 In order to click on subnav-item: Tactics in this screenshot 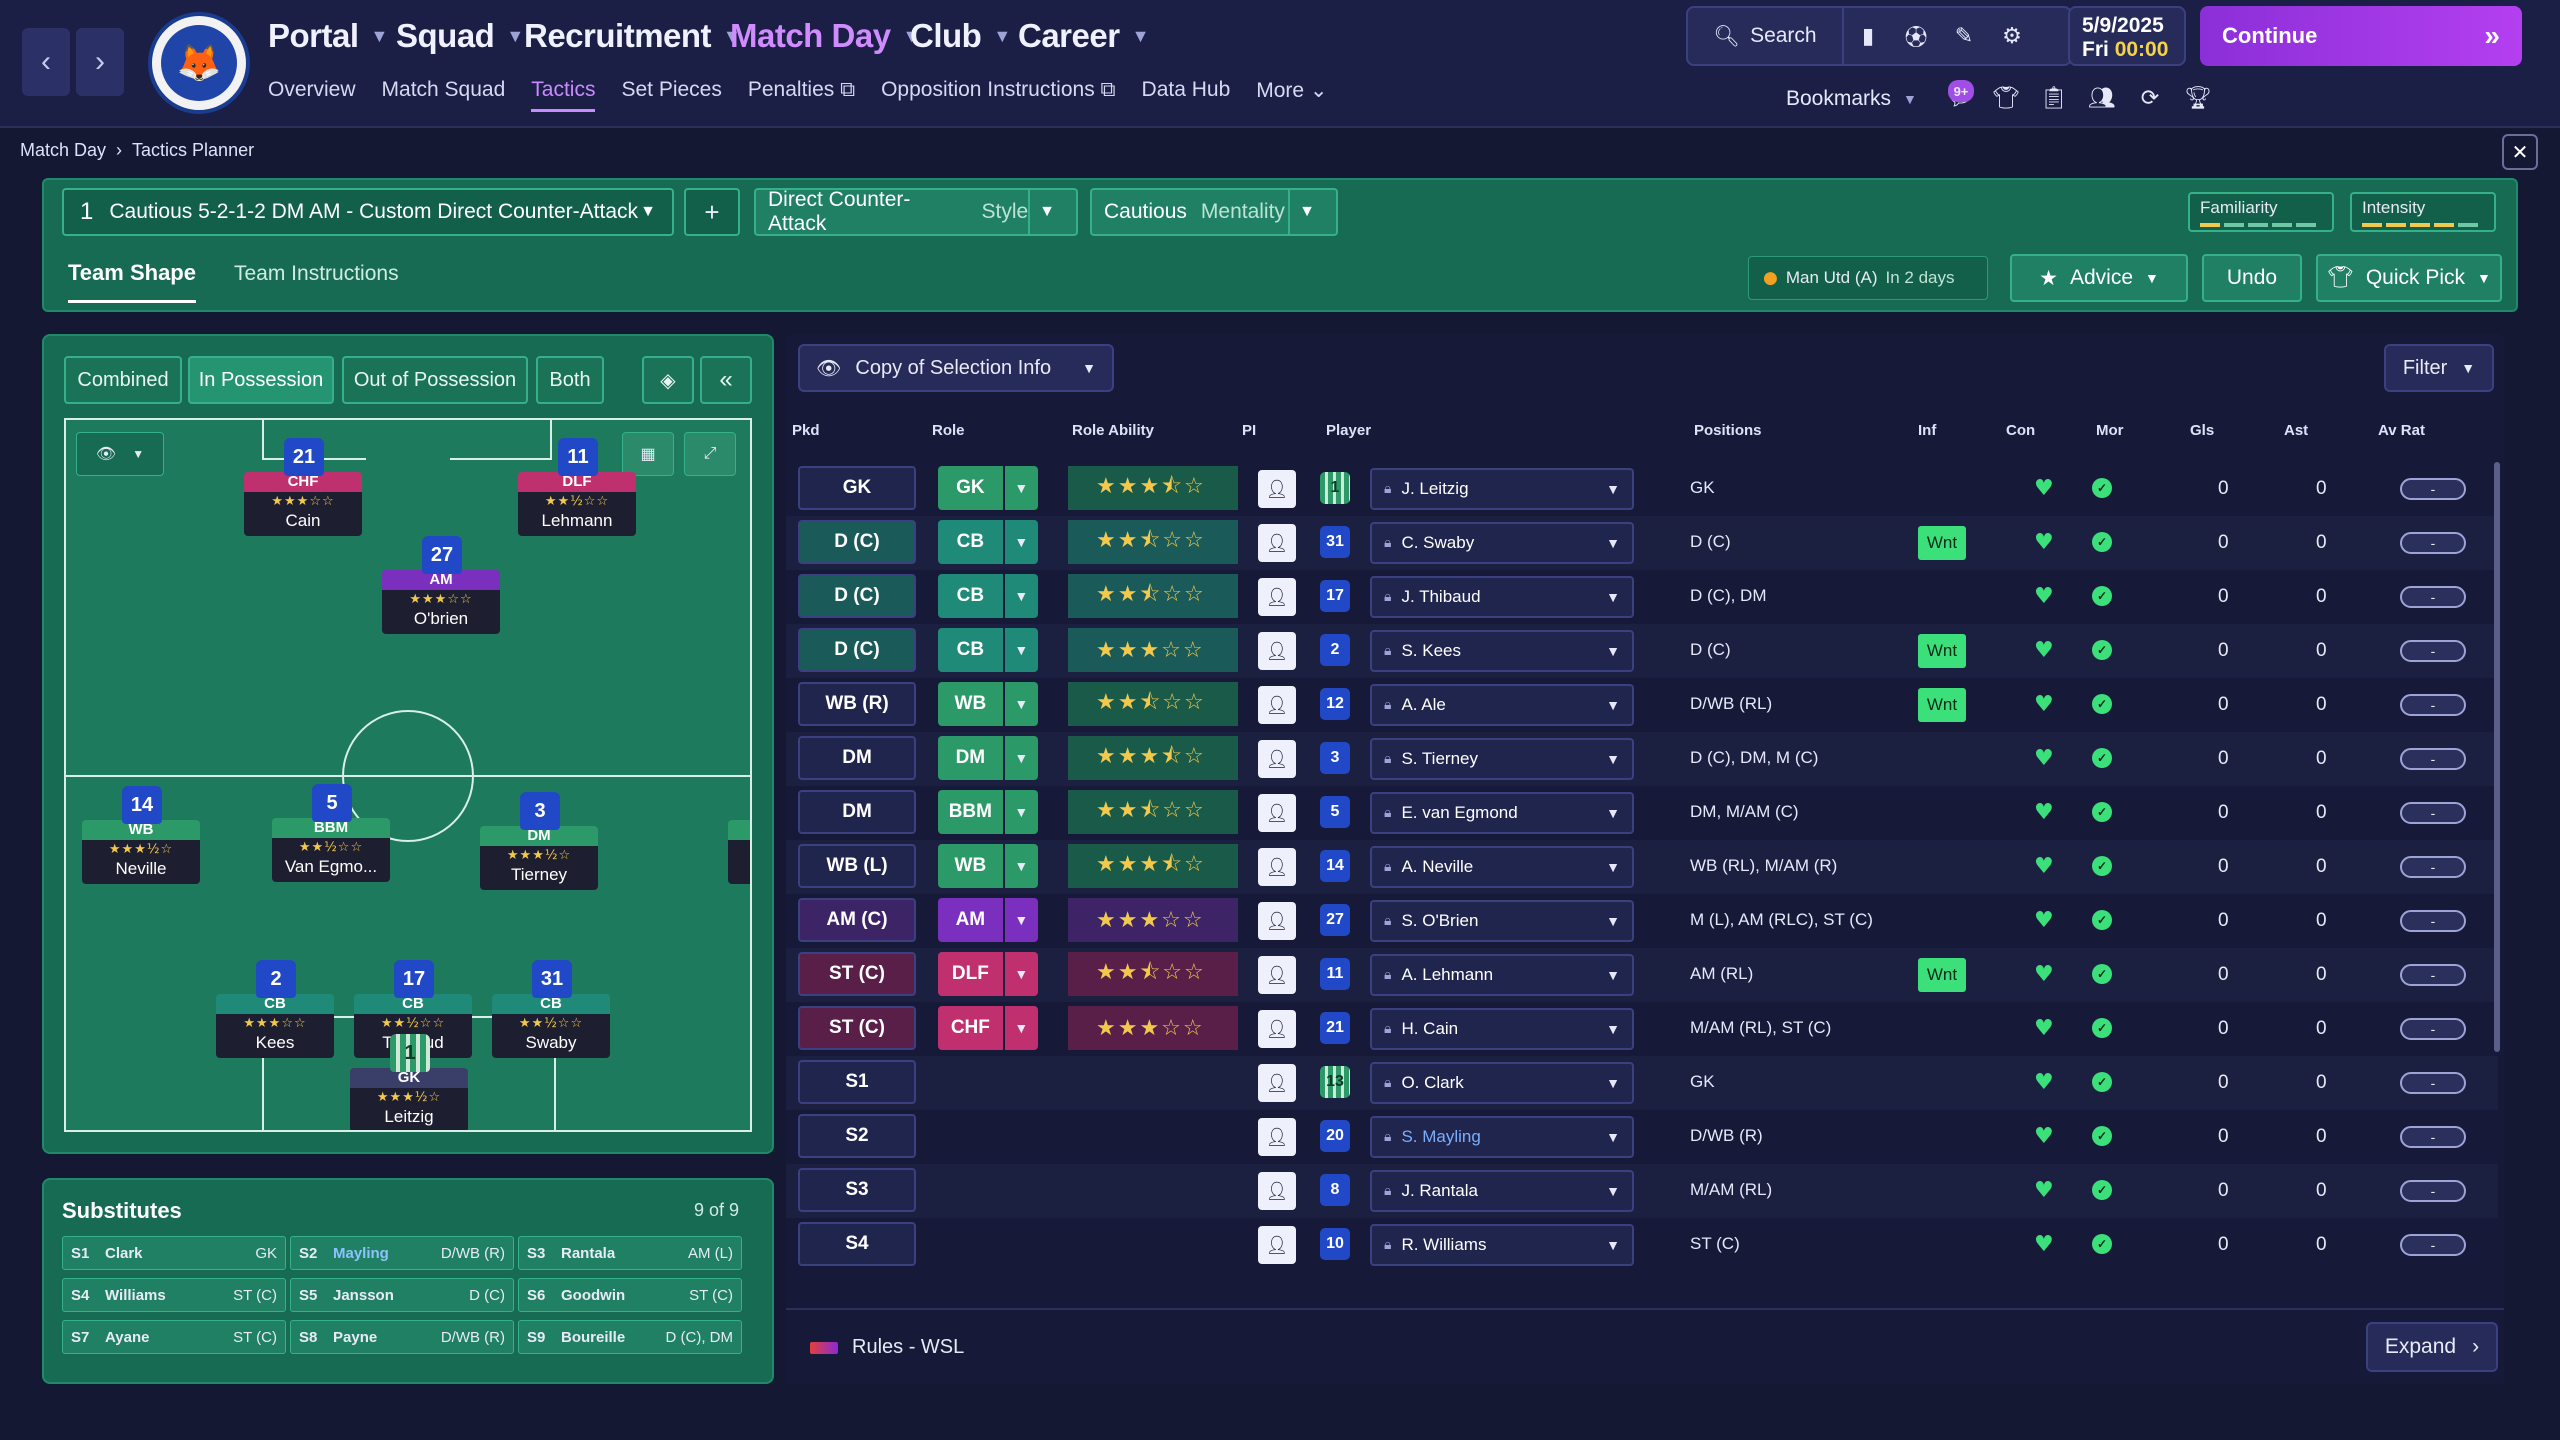, I will do `click(563, 95)`.